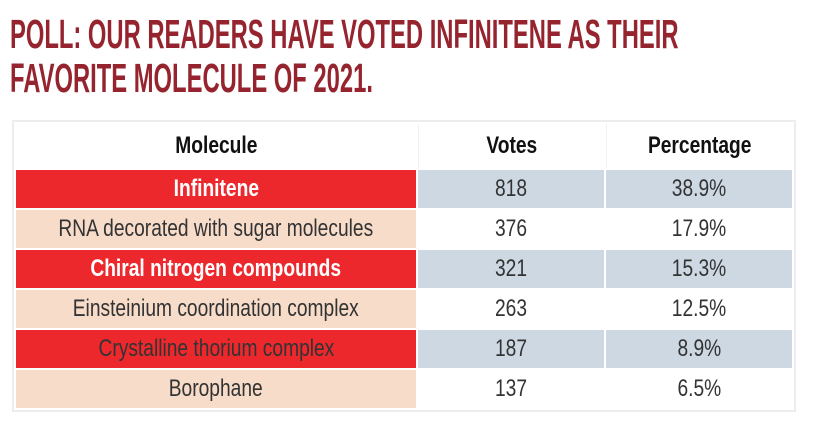  I want to click on percentage-cell-text: 15.3%, so click(699, 268).